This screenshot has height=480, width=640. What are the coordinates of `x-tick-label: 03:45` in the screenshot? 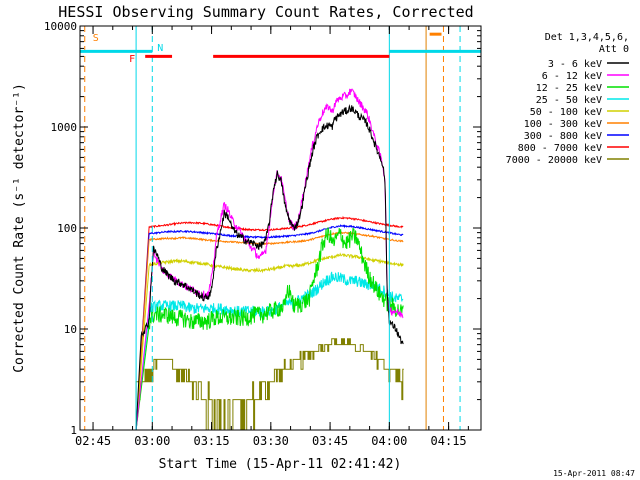 It's located at (330, 441).